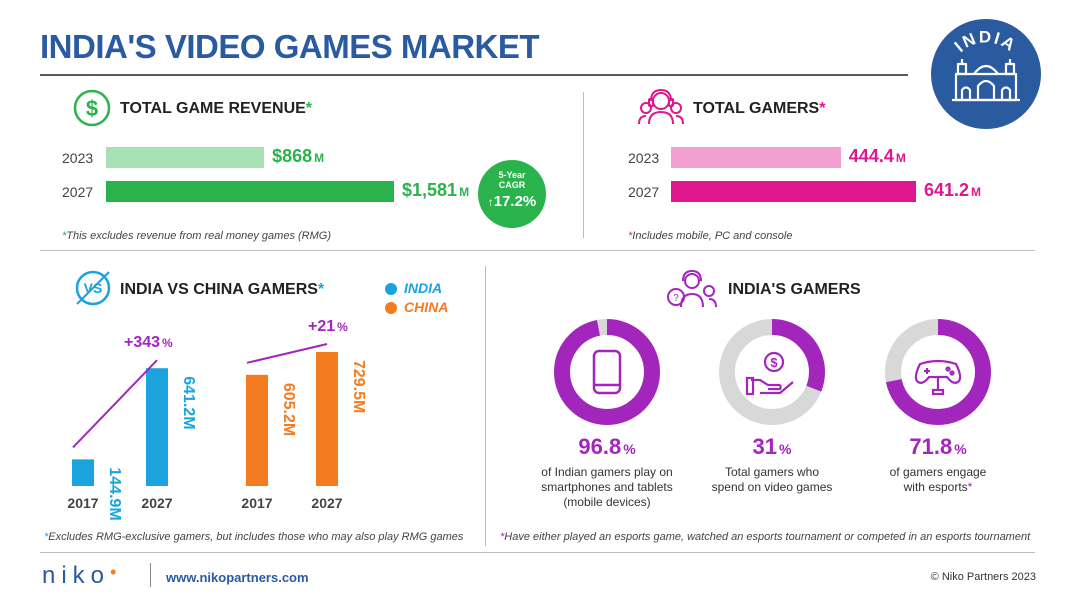  I want to click on india-year-label-2017: 2017, so click(82, 503).